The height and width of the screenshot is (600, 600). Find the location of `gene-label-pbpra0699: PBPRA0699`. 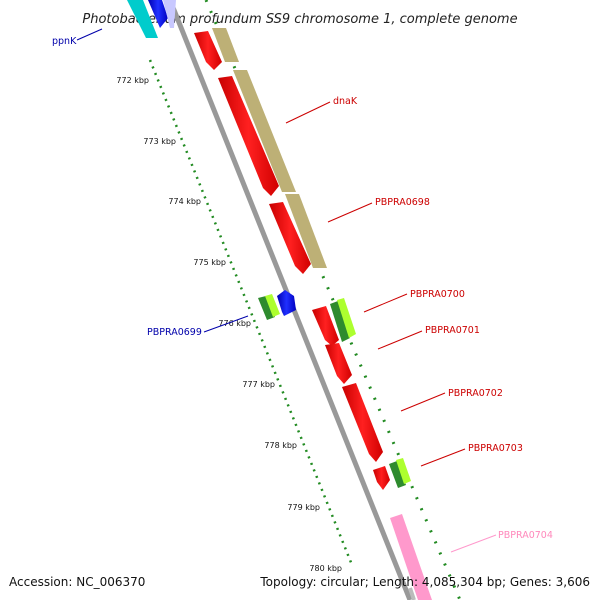

gene-label-pbpra0699: PBPRA0699 is located at coordinates (174, 332).